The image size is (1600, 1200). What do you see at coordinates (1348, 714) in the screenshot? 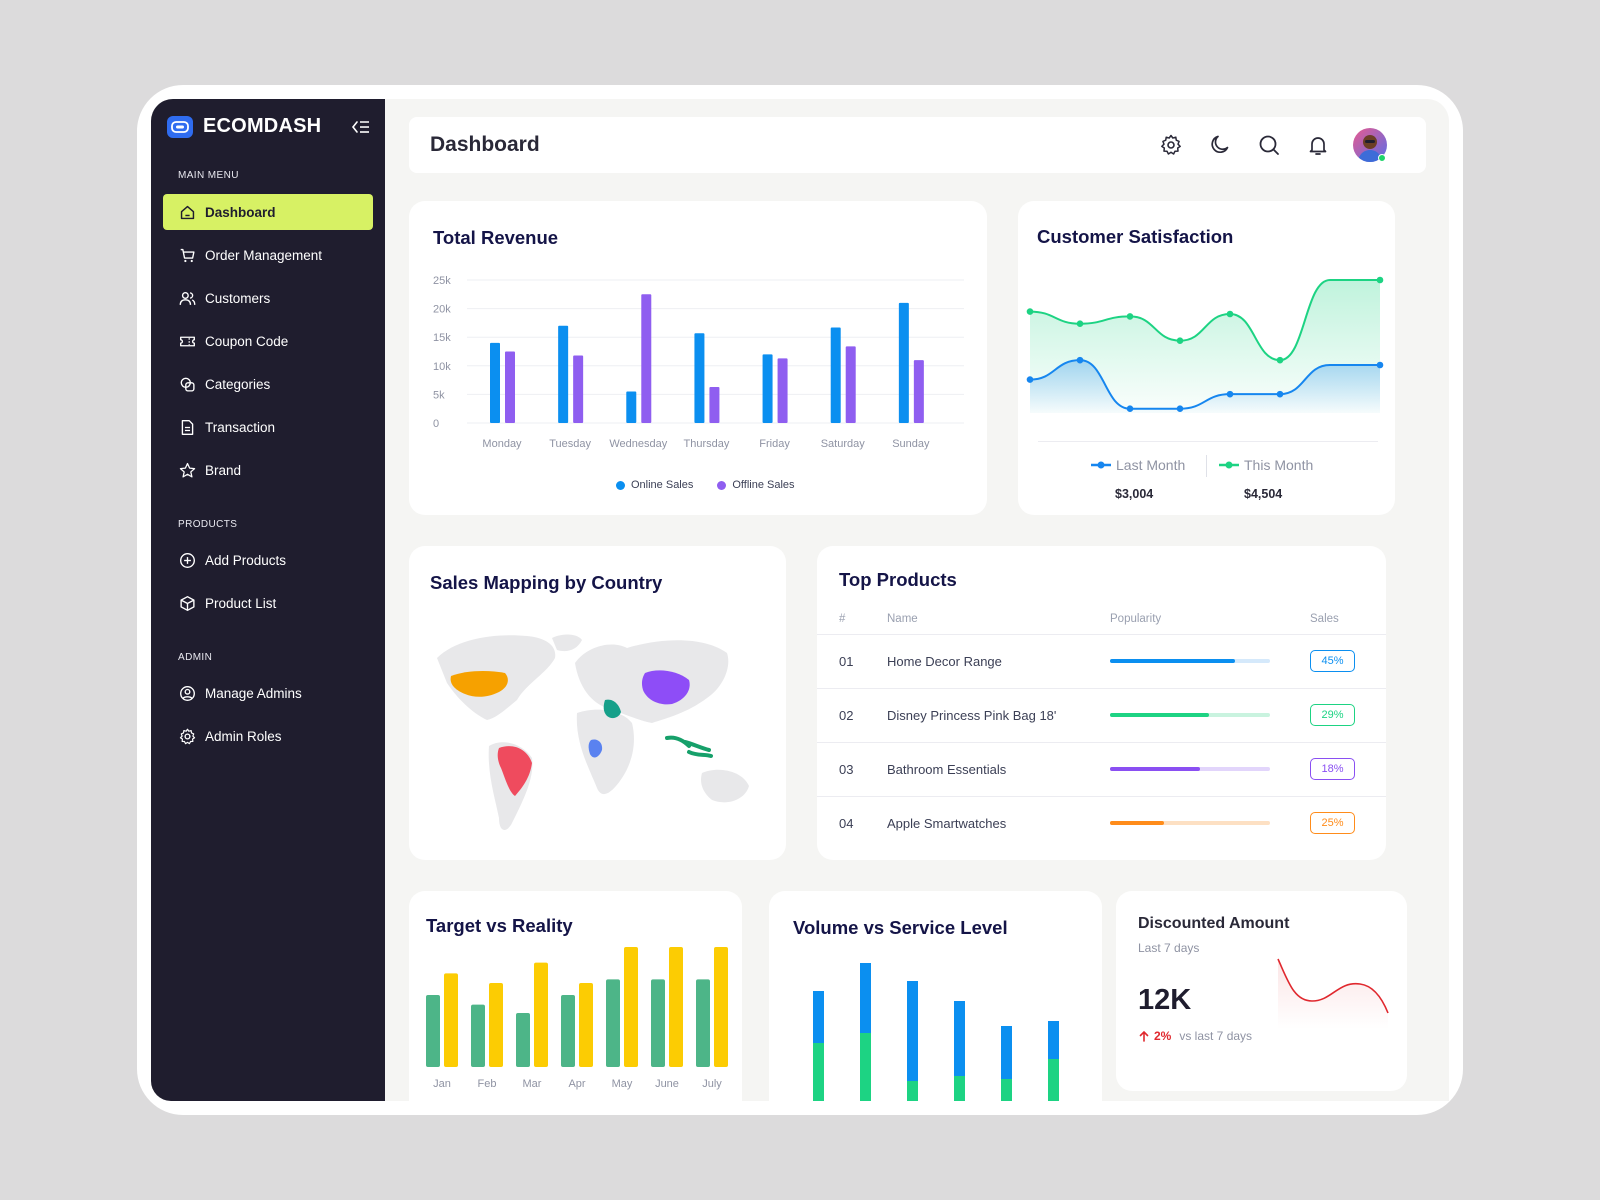
I see `sales-cell: 29%` at bounding box center [1348, 714].